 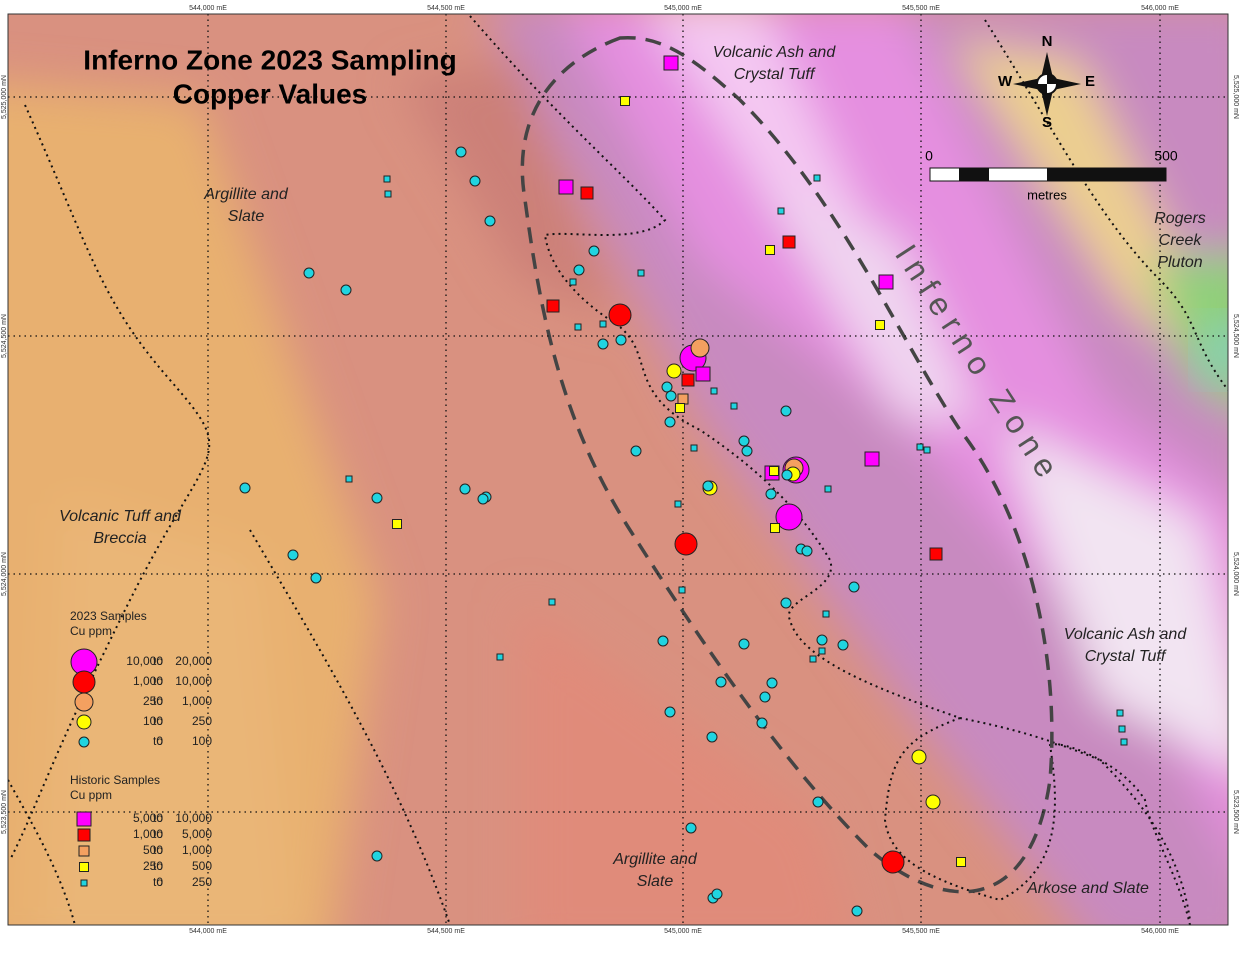 I want to click on unit-label: Pluton, so click(x=1179, y=262).